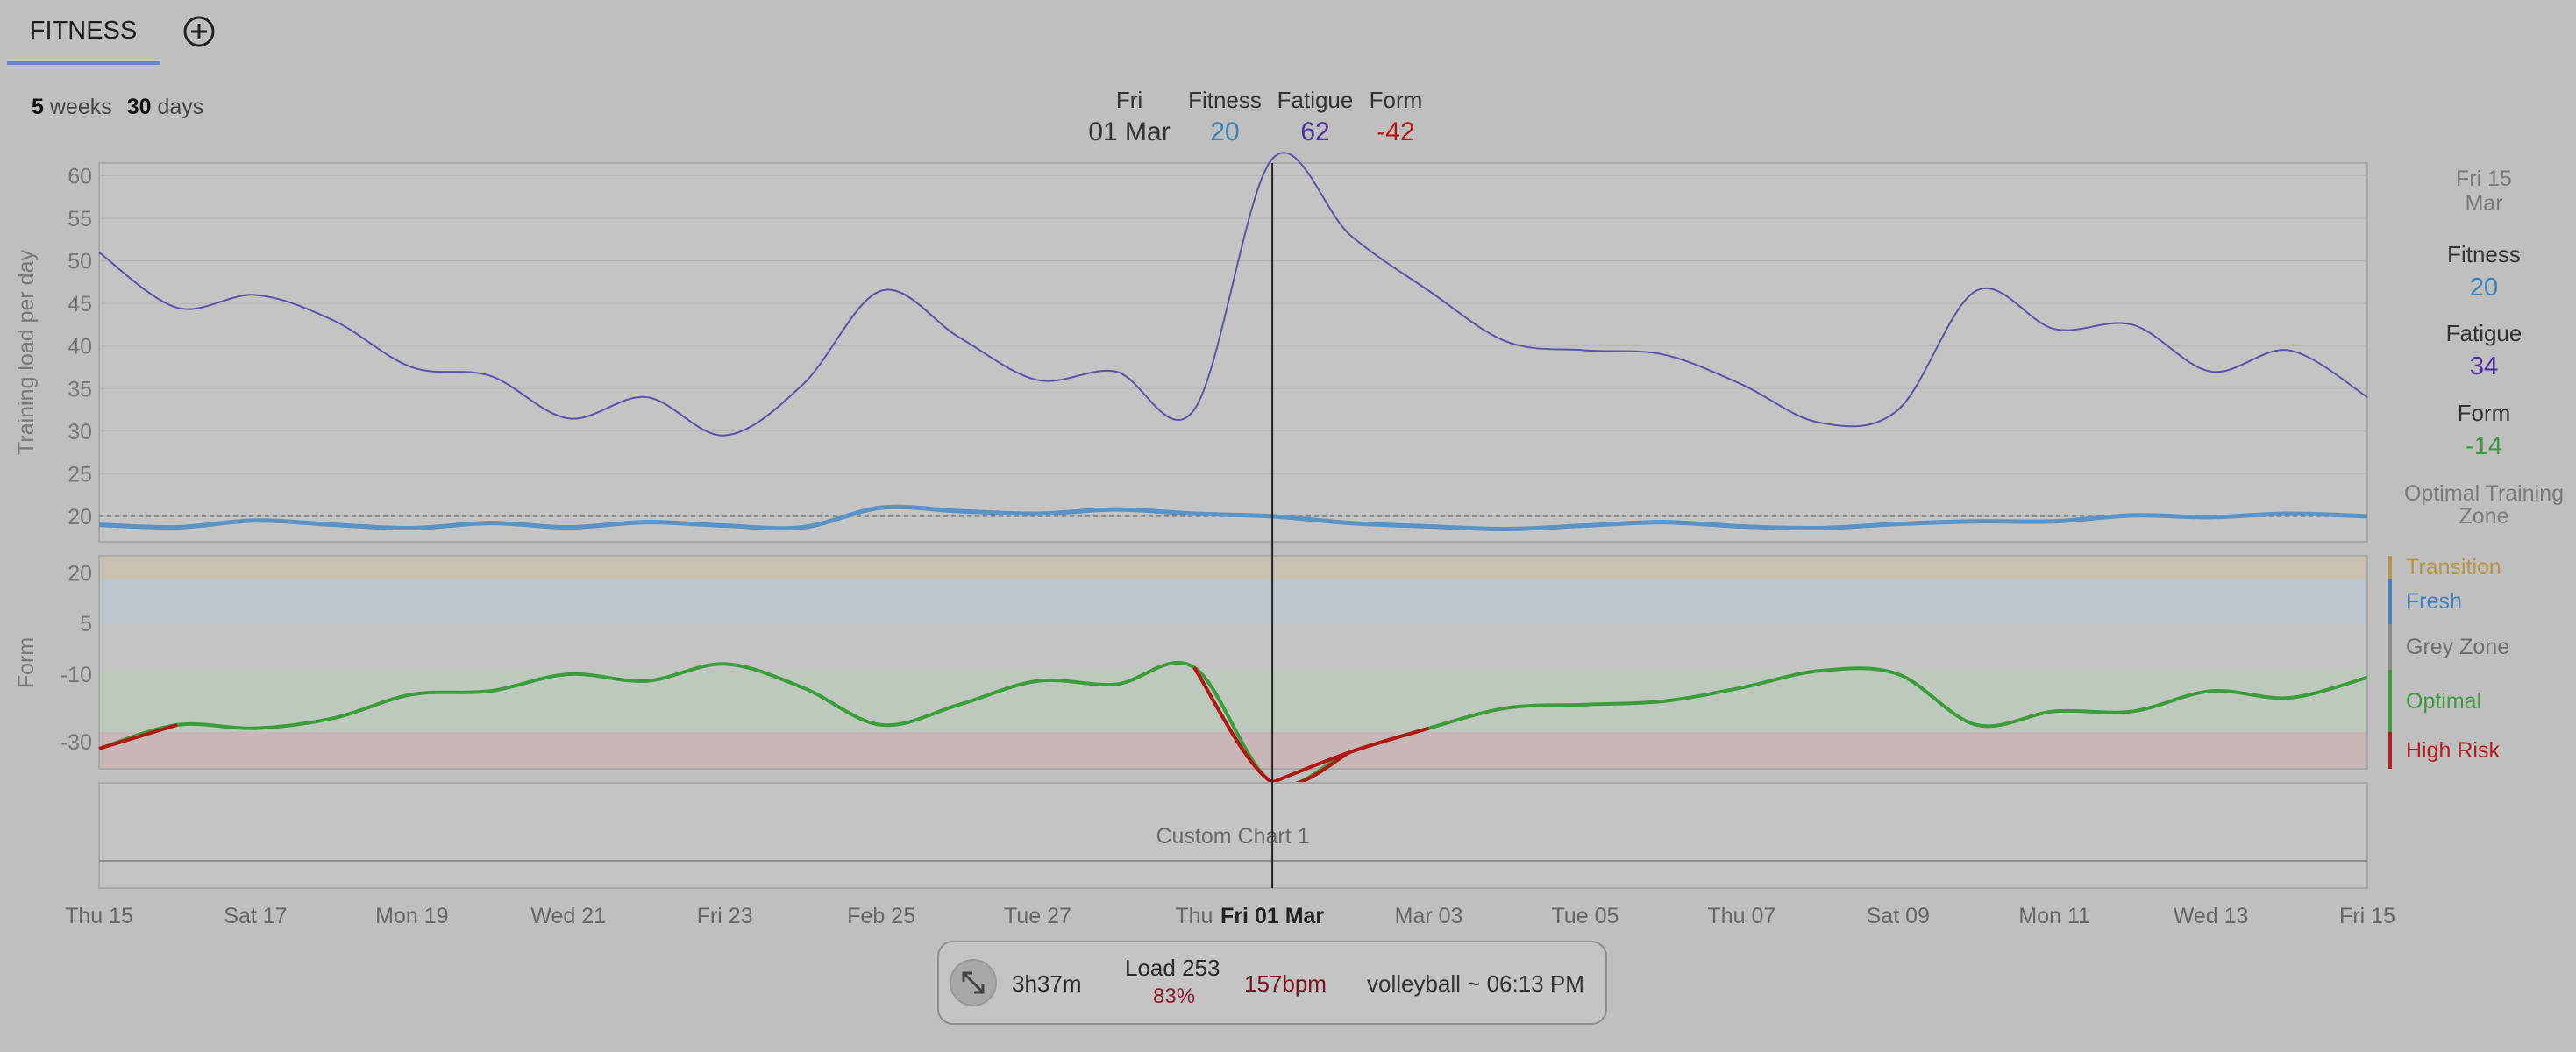  I want to click on side-fitness-label: Fitness, so click(2484, 254).